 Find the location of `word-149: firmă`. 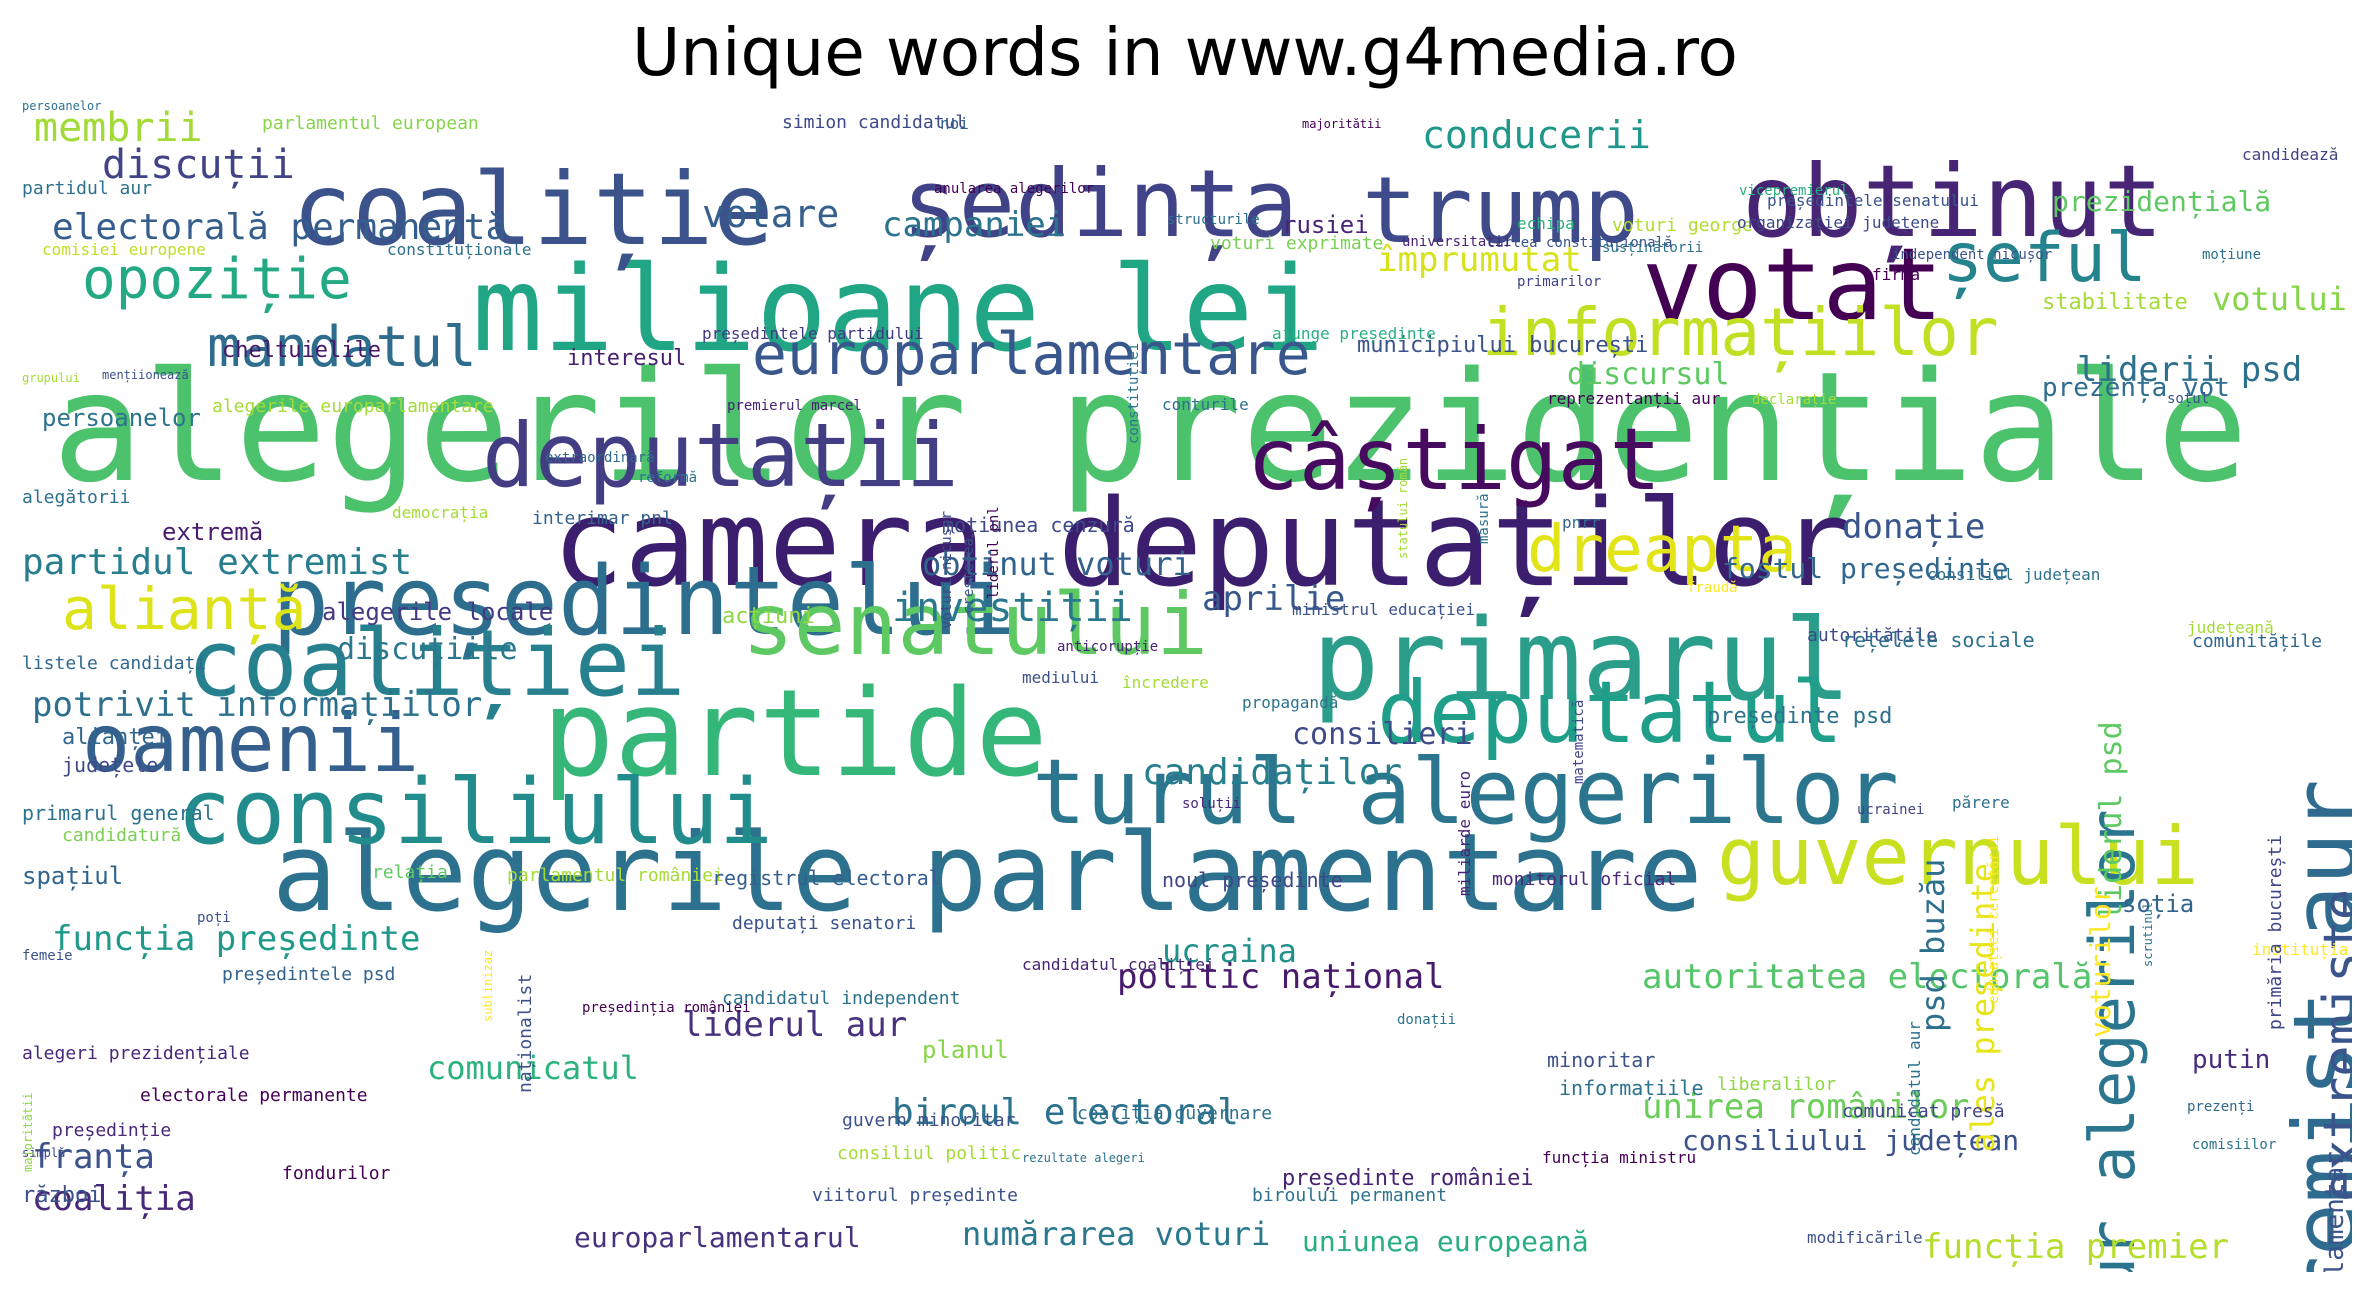

word-149: firmă is located at coordinates (1896, 274).